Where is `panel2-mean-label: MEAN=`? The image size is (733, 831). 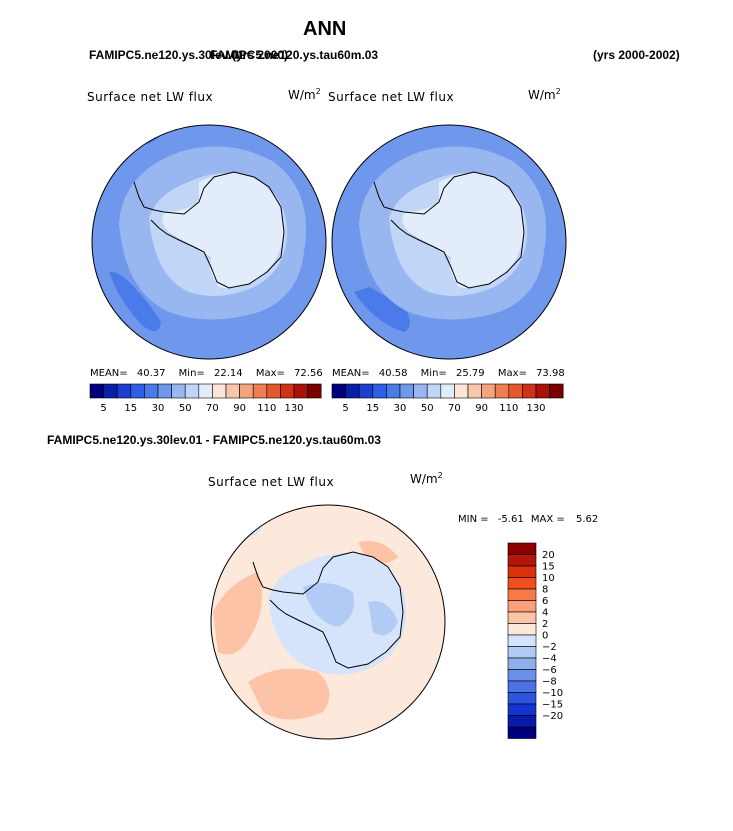
panel2-mean-label: MEAN= is located at coordinates (351, 373).